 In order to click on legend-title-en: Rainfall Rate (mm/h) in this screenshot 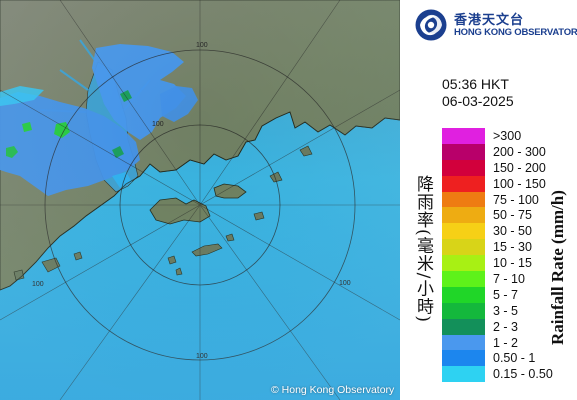, I will do `click(557, 267)`.